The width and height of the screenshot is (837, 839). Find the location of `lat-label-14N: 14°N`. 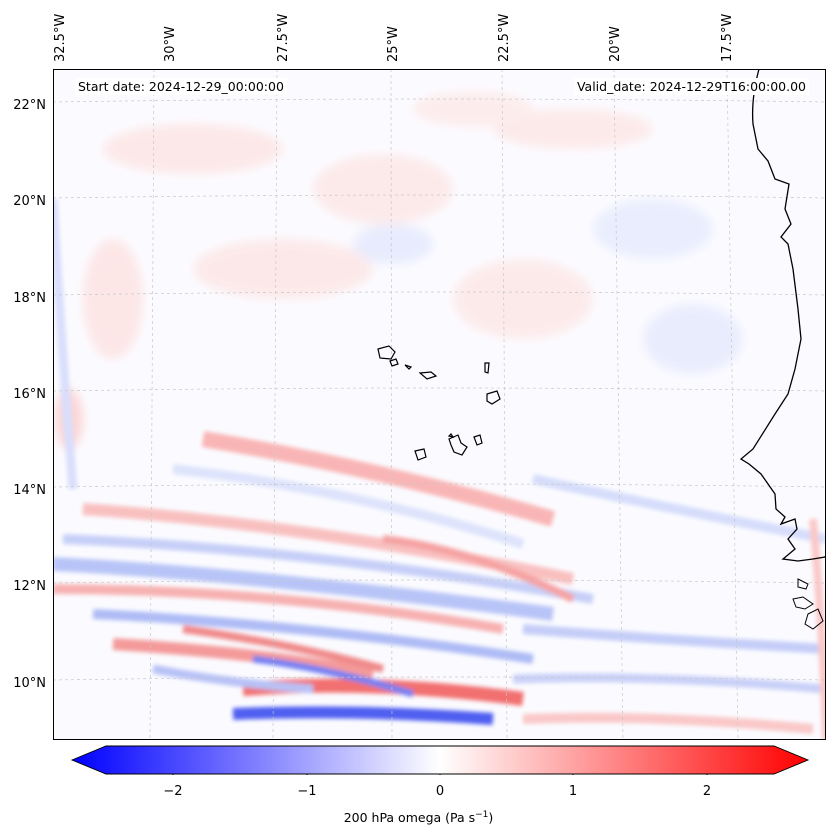

lat-label-14N: 14°N is located at coordinates (29, 490).